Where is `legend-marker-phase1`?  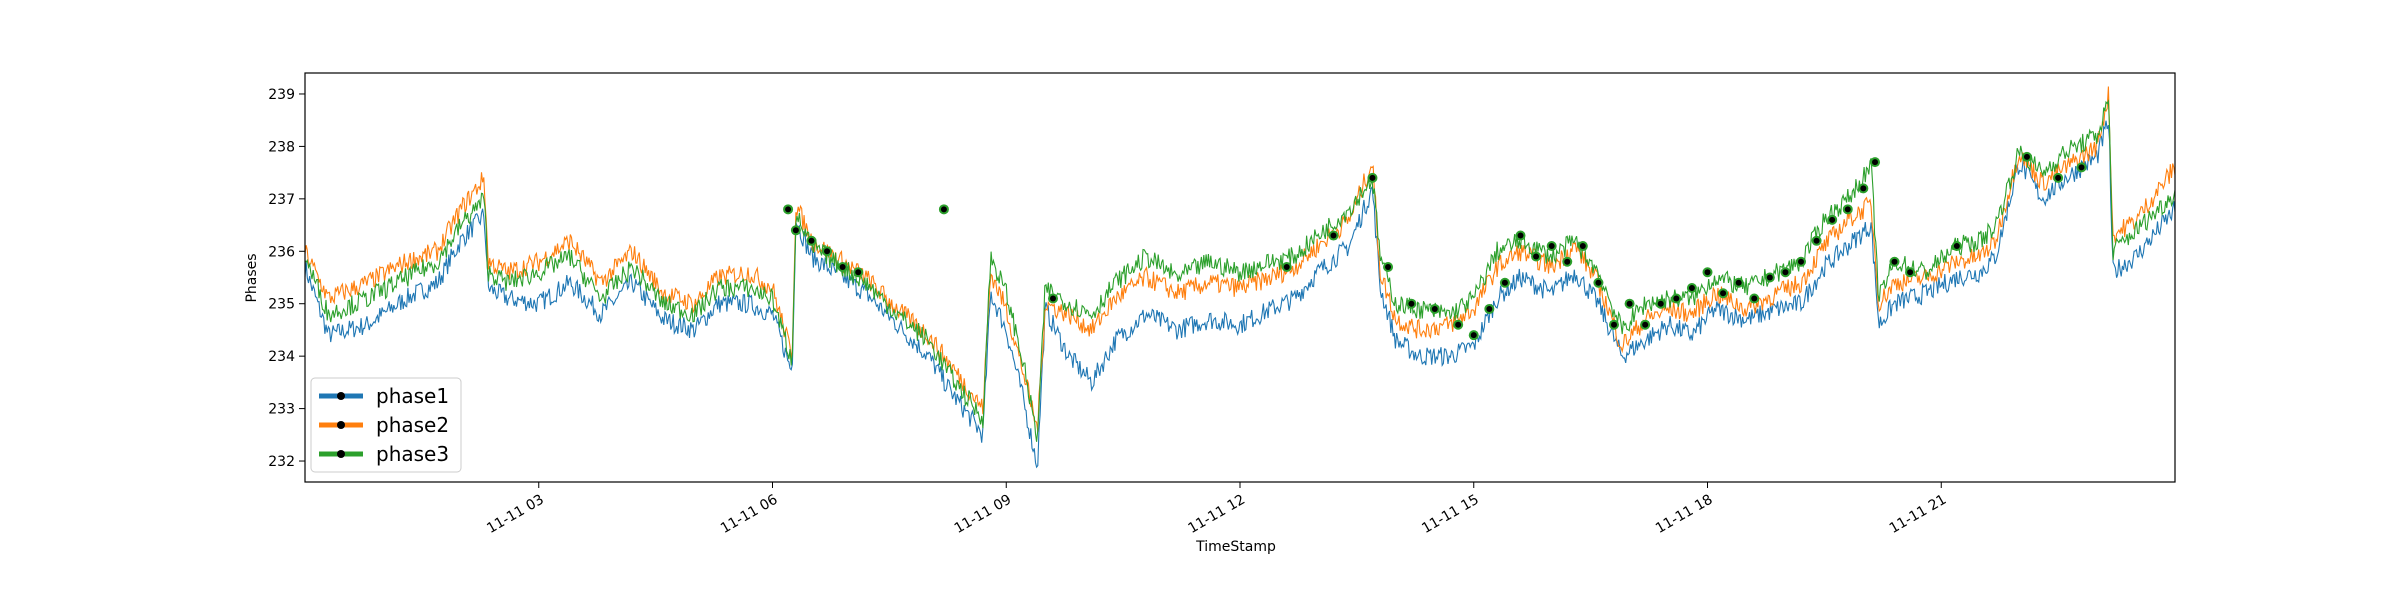 legend-marker-phase1 is located at coordinates (341, 396).